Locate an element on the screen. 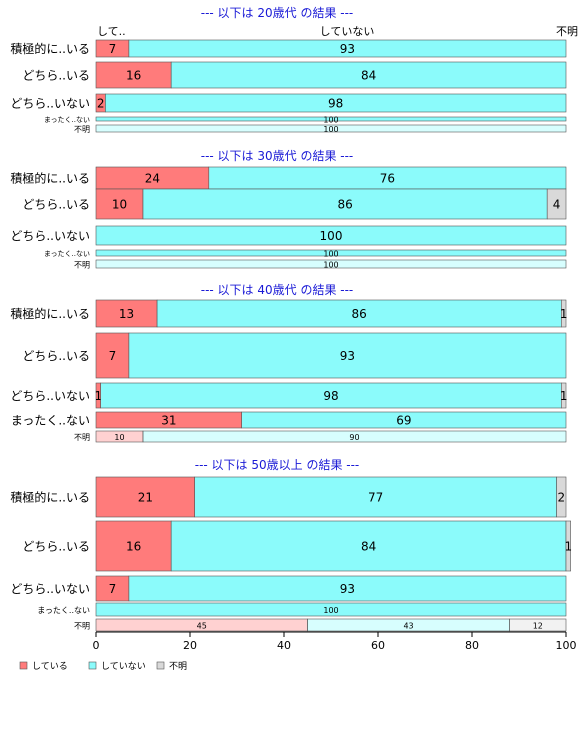  data-label: 31 is located at coordinates (168, 421).